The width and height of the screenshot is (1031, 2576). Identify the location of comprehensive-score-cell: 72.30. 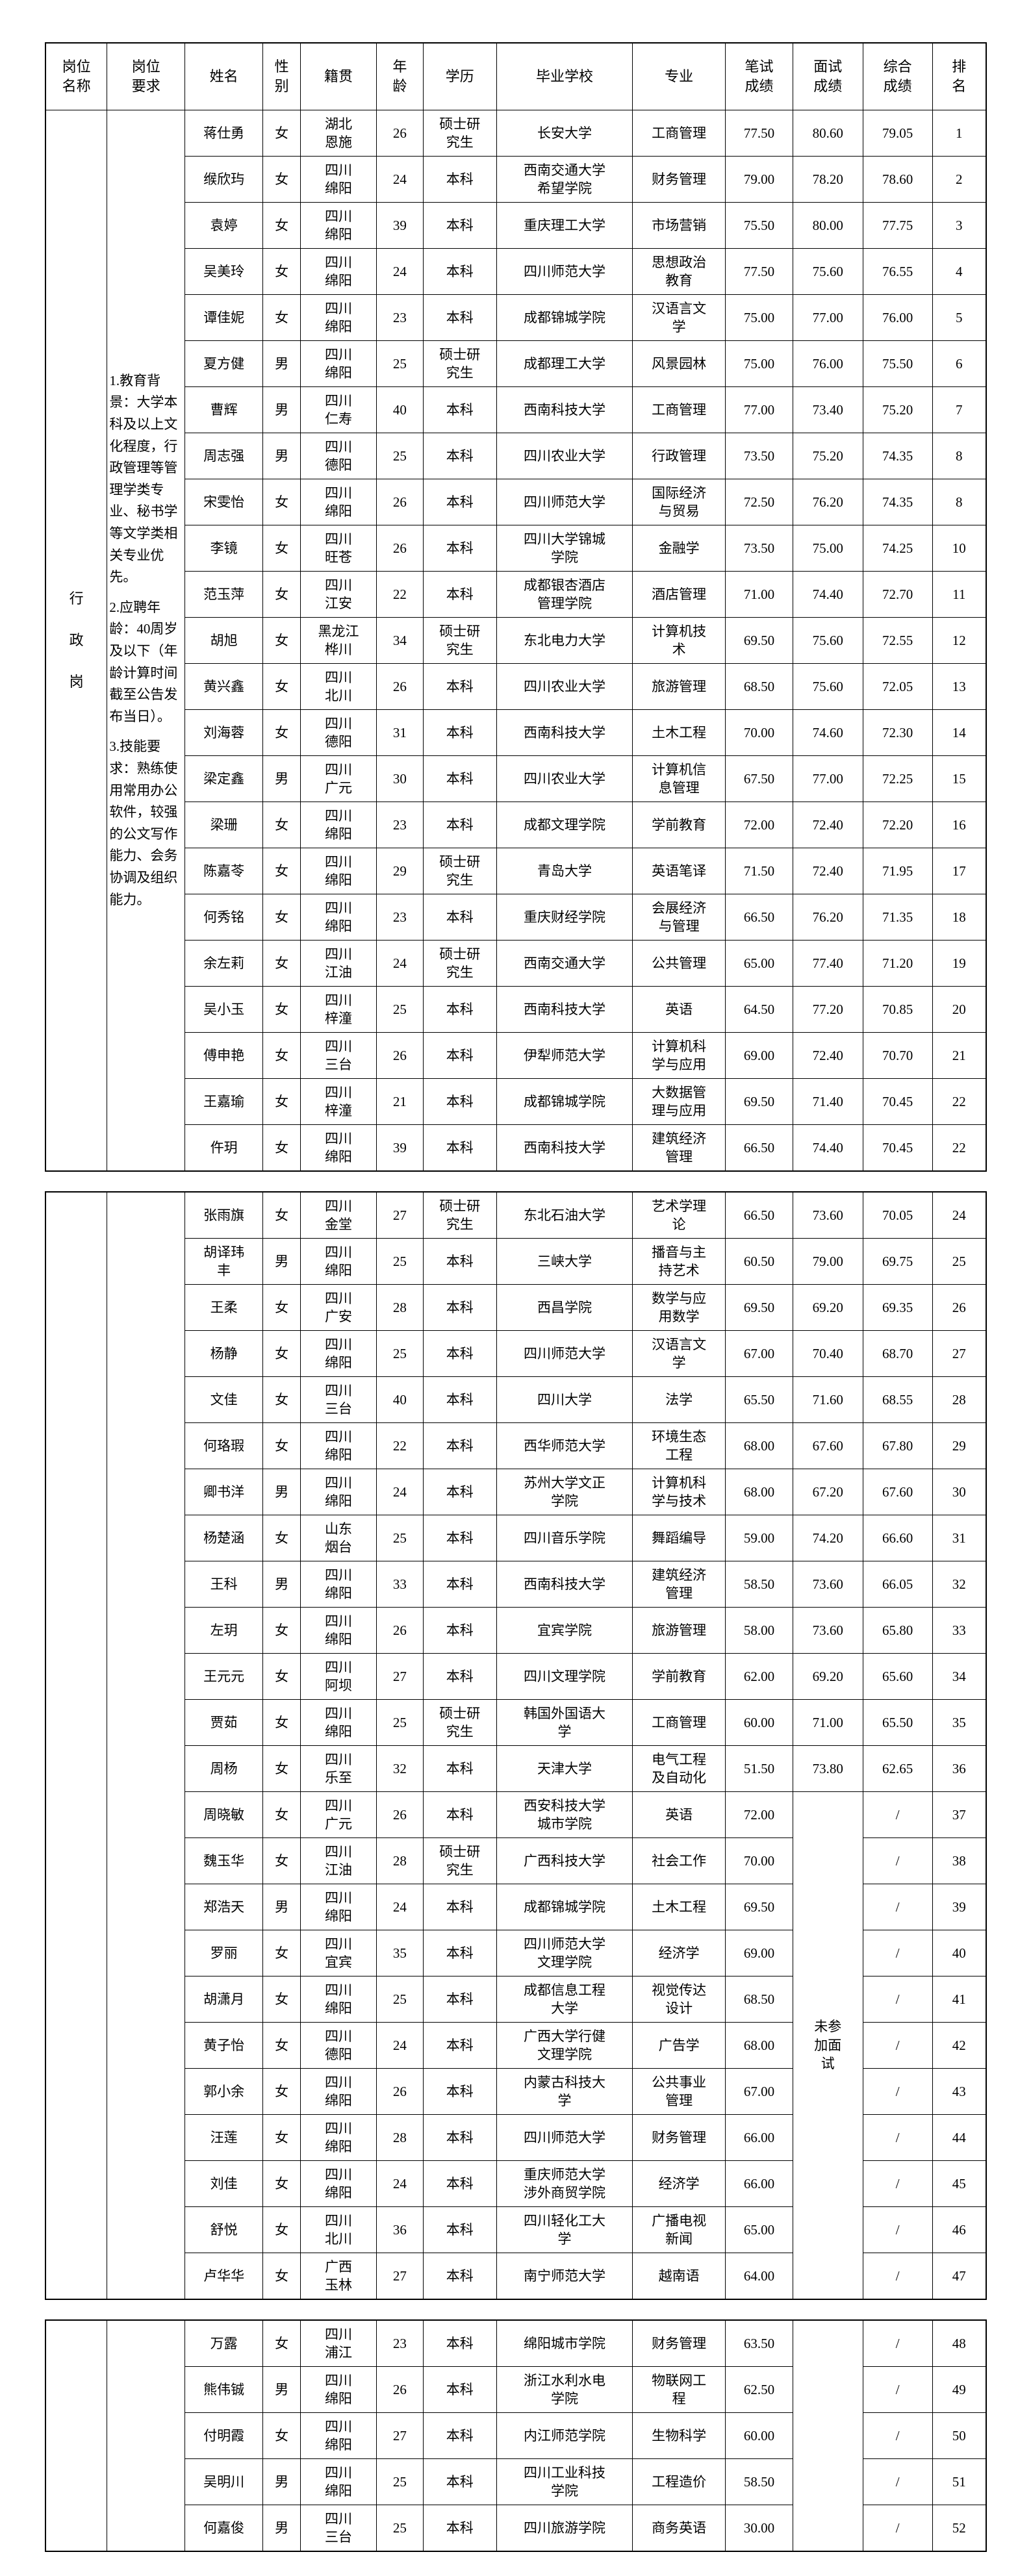
(897, 732).